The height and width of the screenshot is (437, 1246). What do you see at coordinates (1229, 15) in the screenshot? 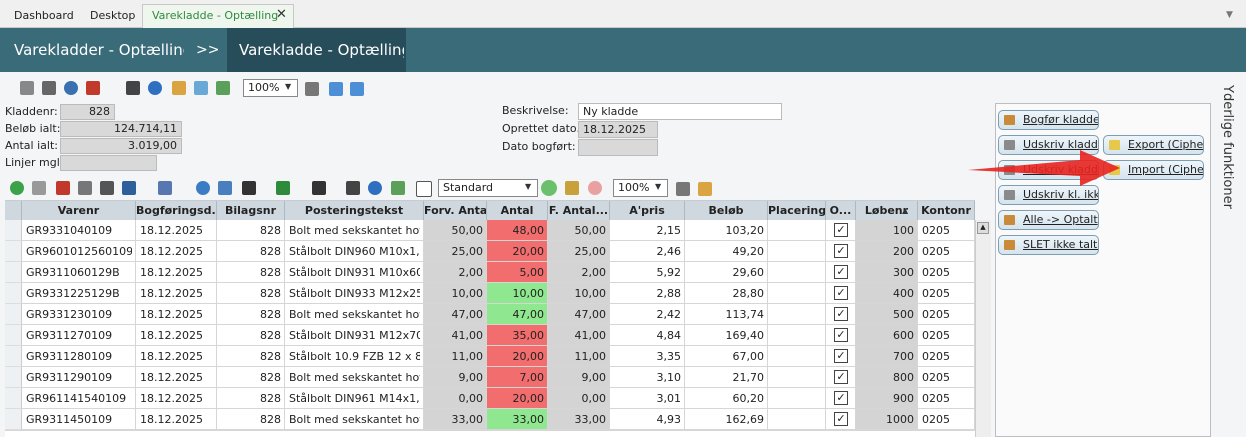
I see `tab-menu: ▼` at bounding box center [1229, 15].